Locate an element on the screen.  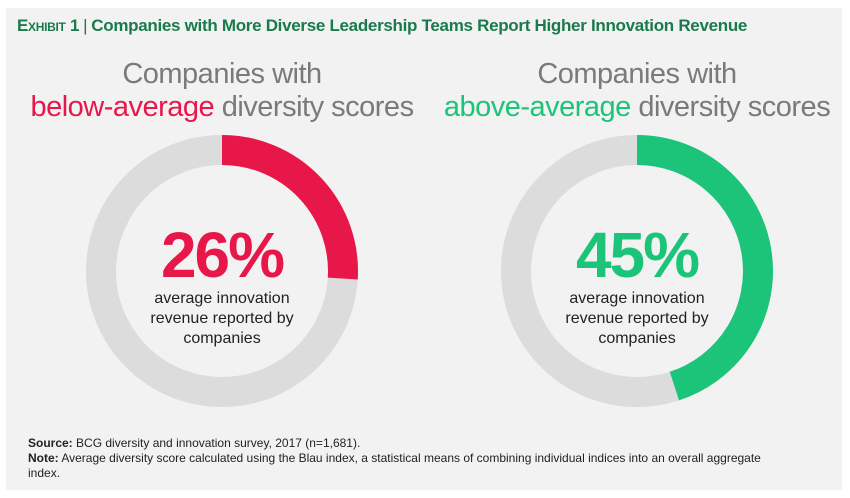
left-heading-rest: diversity scores is located at coordinates (317, 107).